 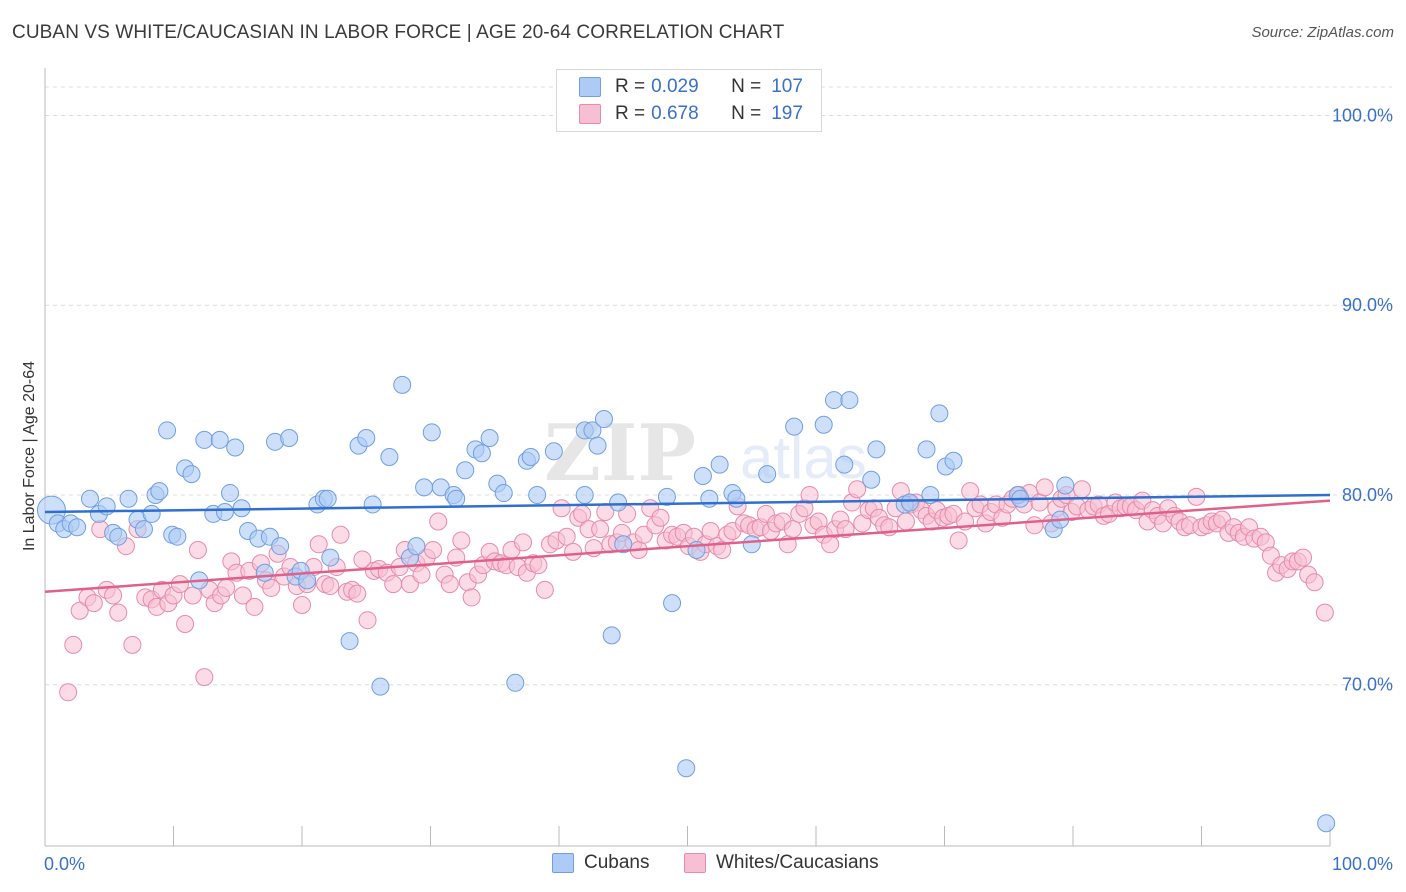 What do you see at coordinates (746, 113) in the screenshot?
I see `n-label: N =` at bounding box center [746, 113].